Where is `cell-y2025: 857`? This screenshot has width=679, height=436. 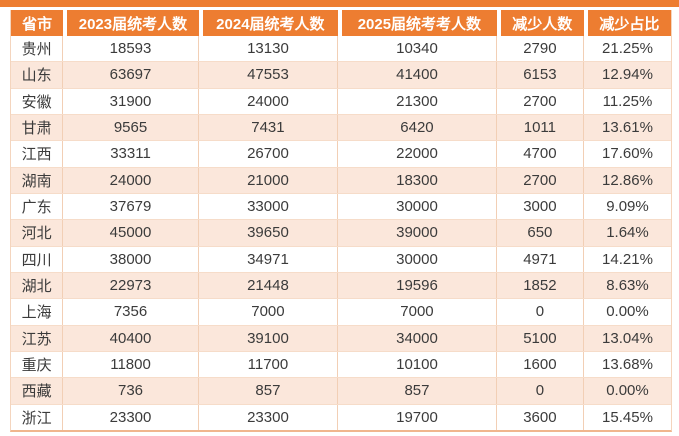 cell-y2025: 857 is located at coordinates (417, 391).